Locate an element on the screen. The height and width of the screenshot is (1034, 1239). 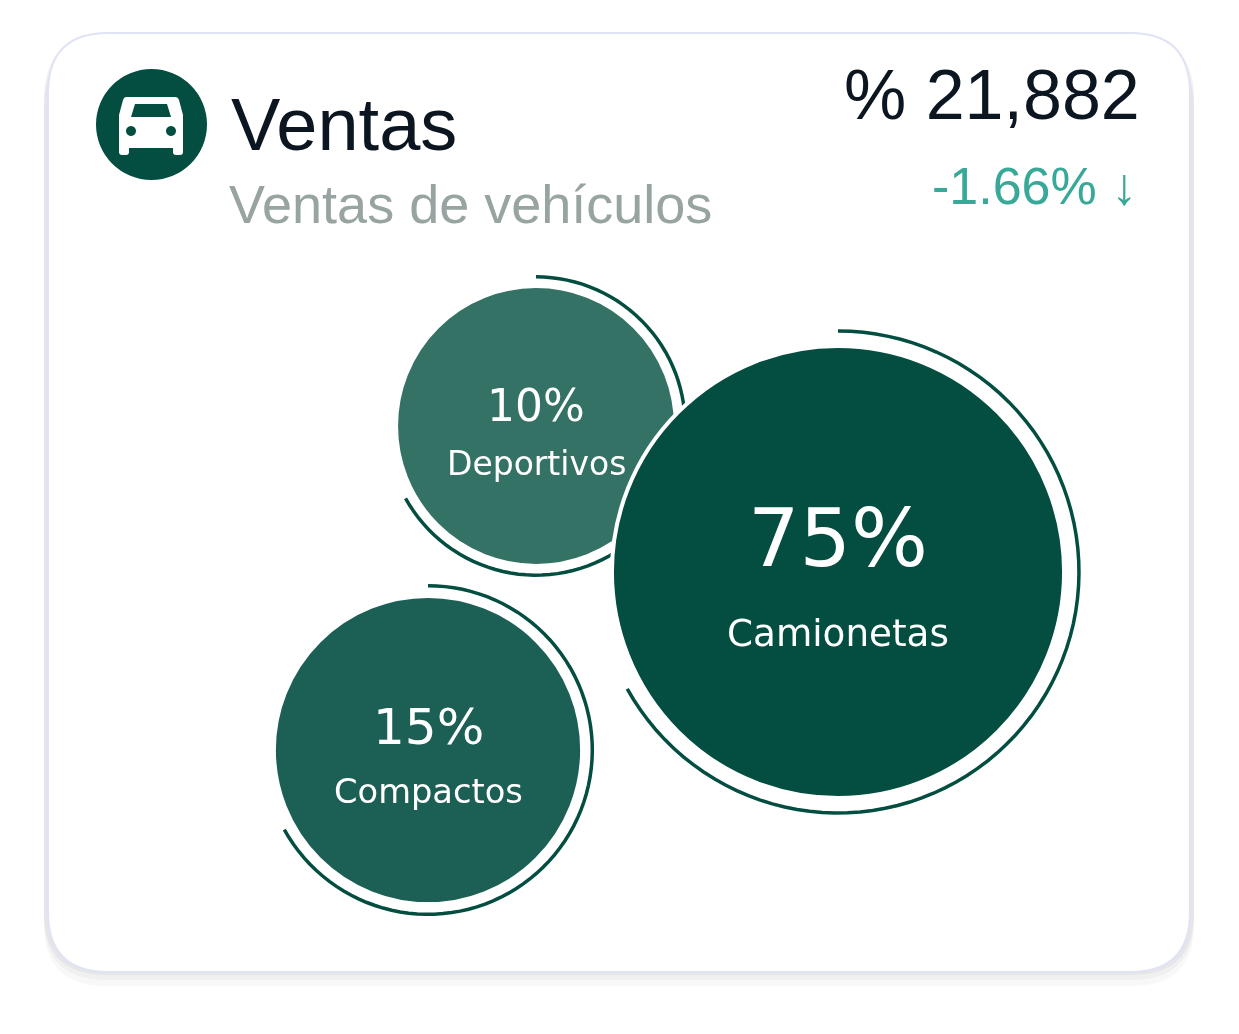
category-label: Deportivos is located at coordinates (537, 463).